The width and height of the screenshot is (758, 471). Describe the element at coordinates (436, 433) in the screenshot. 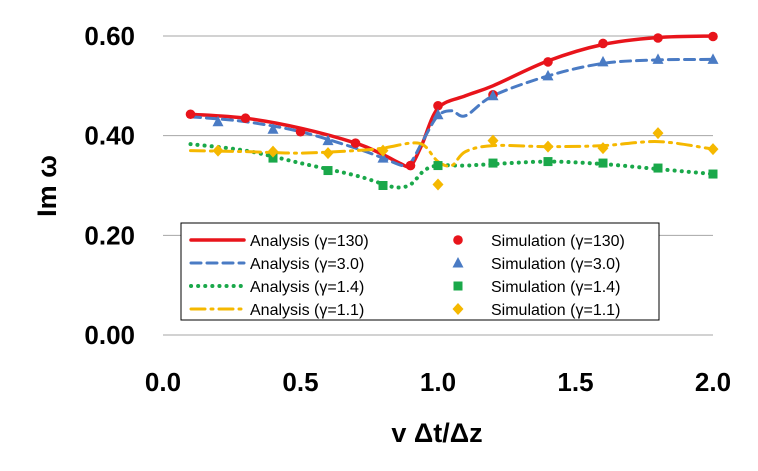

I see `x-axis-title: v Δt/Δz` at that location.